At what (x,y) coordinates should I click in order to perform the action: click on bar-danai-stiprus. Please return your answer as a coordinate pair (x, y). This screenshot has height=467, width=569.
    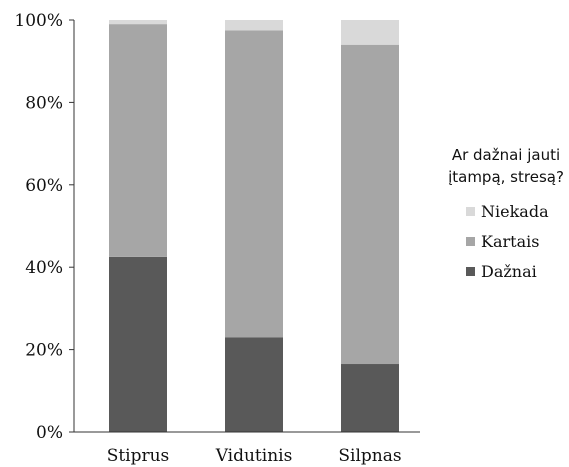
    Looking at the image, I should click on (138, 344).